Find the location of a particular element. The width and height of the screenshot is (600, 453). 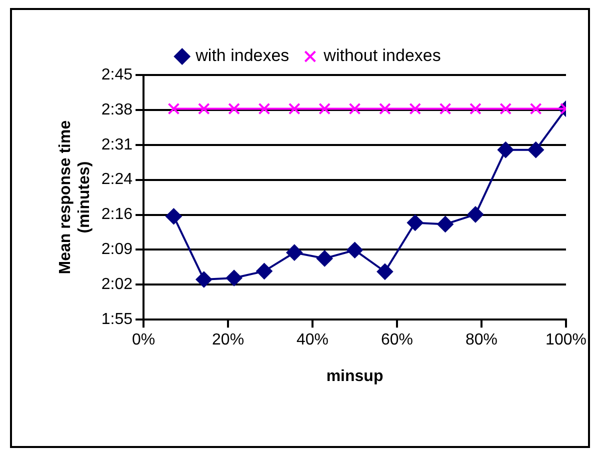

y-tick-label: 2:09 is located at coordinates (117, 249).